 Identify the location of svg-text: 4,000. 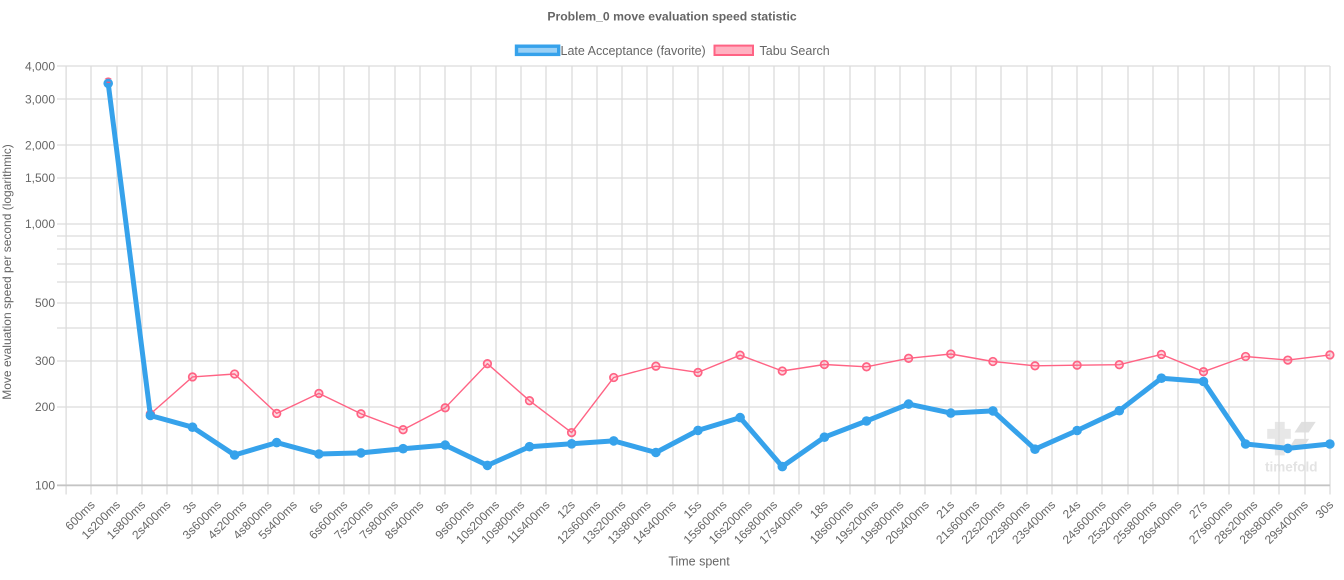
(40, 67).